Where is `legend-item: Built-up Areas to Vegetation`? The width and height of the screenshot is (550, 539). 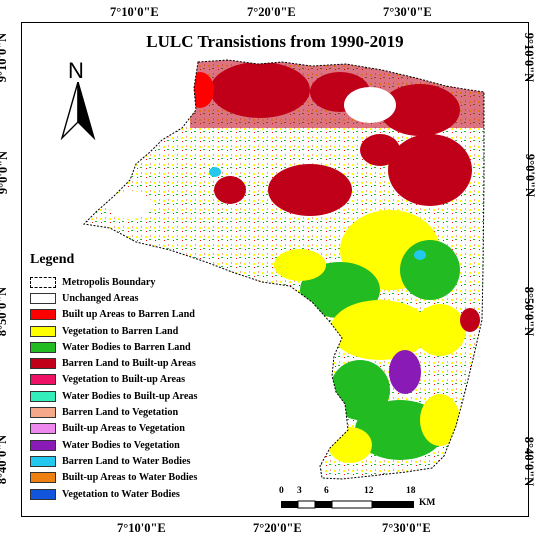 legend-item: Built-up Areas to Vegetation is located at coordinates (130, 429).